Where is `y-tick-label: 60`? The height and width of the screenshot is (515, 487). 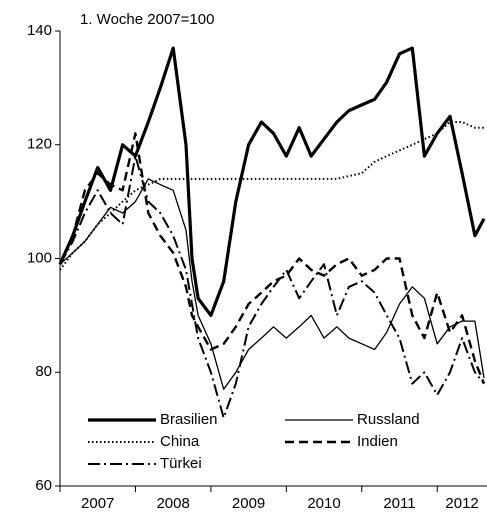
y-tick-label: 60 is located at coordinates (43, 485).